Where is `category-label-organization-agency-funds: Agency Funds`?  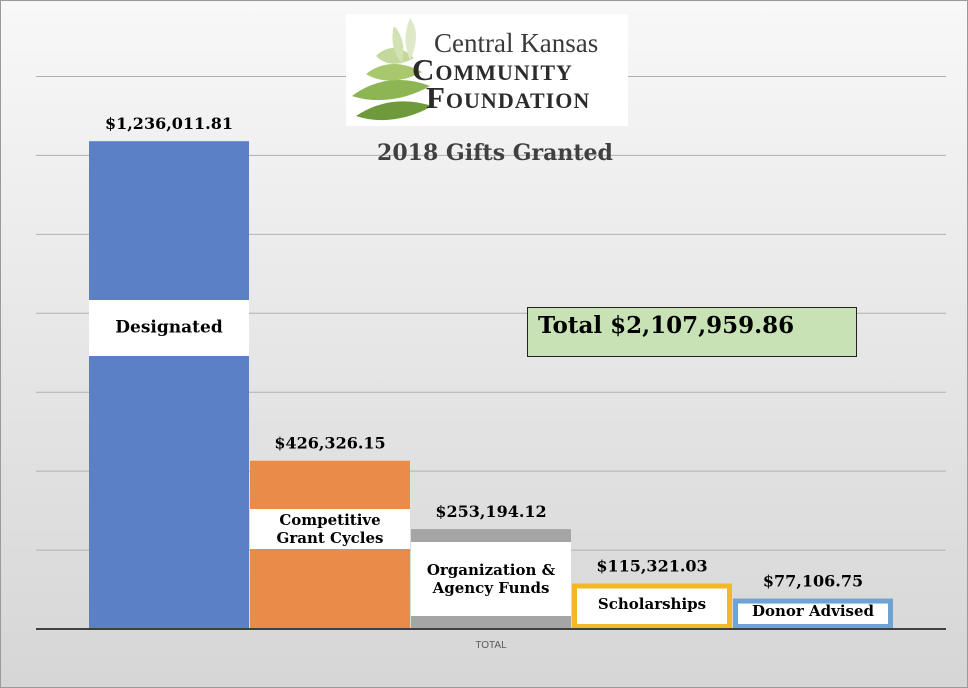 category-label-organization-agency-funds: Agency Funds is located at coordinates (491, 588).